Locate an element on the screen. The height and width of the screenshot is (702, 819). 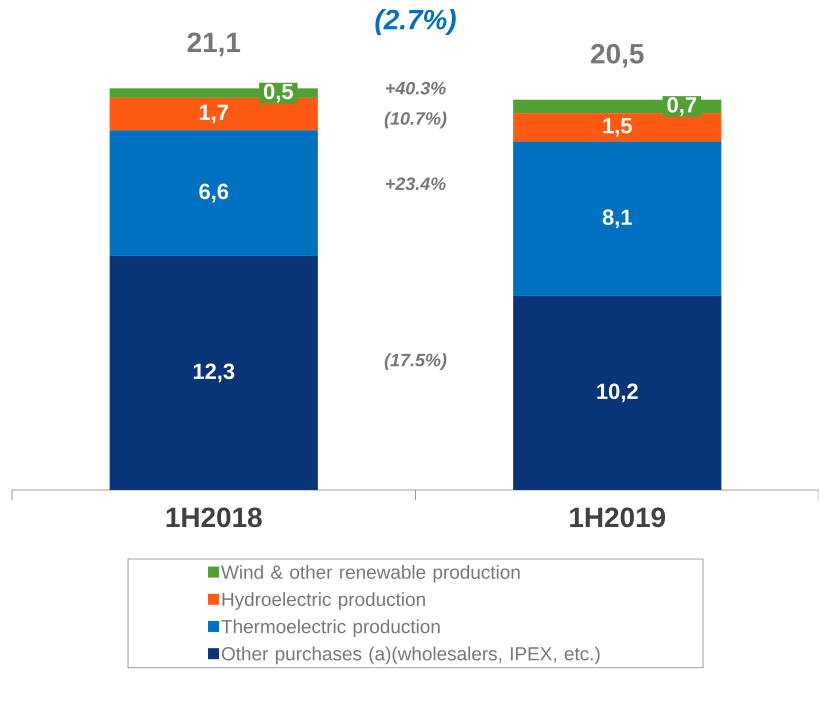
data-label: 0,5 is located at coordinates (278, 93).